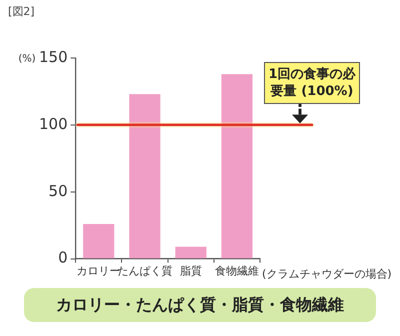 The height and width of the screenshot is (336, 400). I want to click on text: カロリー・たんぱく質・脂質・食物繊維, so click(200, 305).